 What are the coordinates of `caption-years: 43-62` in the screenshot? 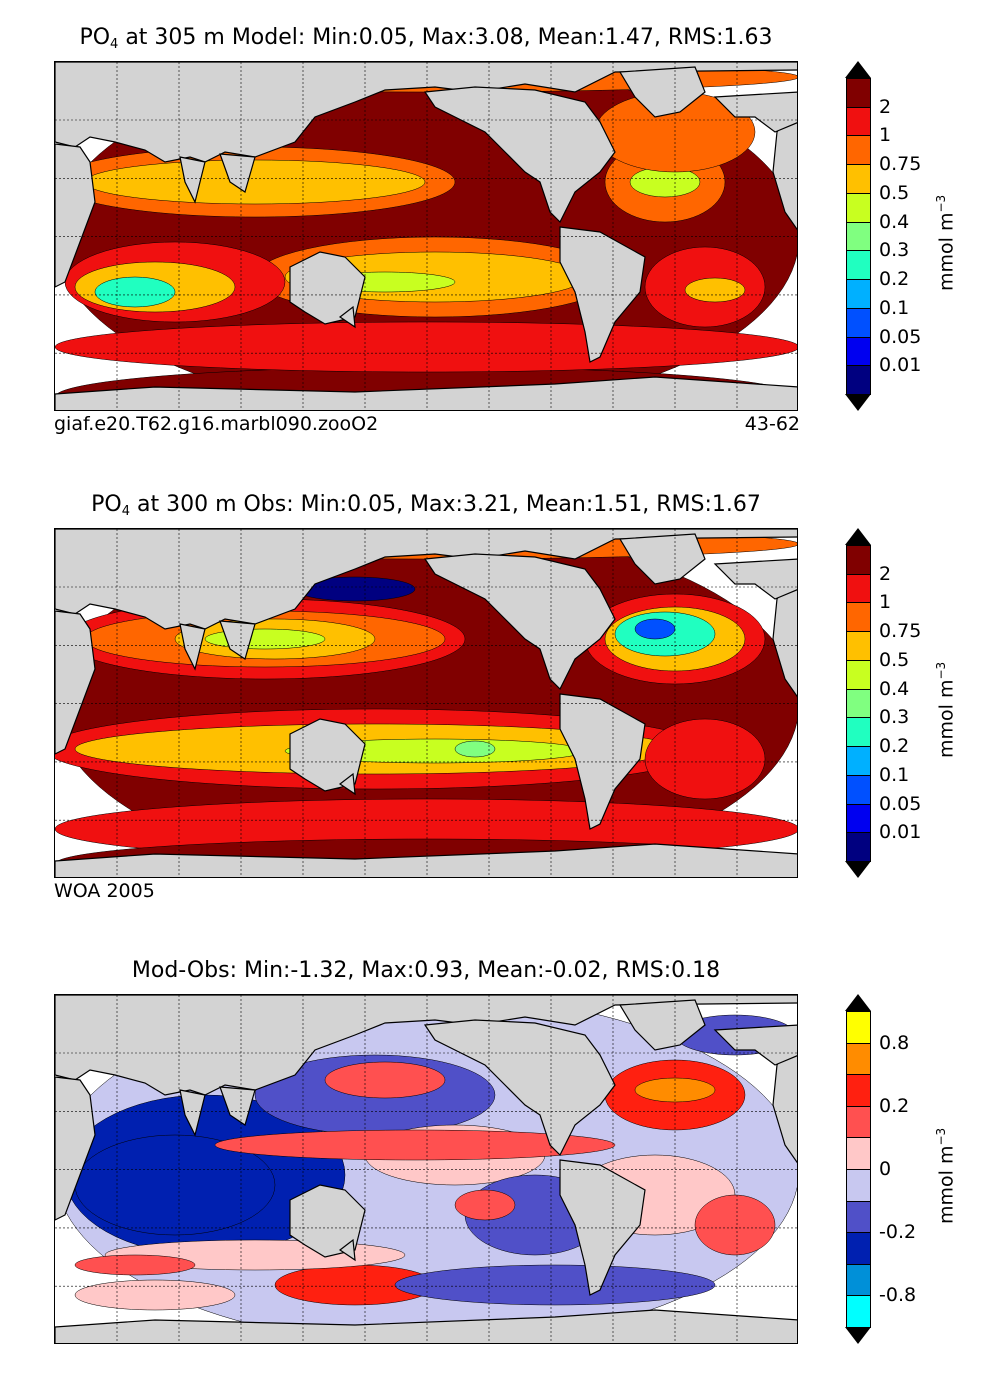 It's located at (772, 424).